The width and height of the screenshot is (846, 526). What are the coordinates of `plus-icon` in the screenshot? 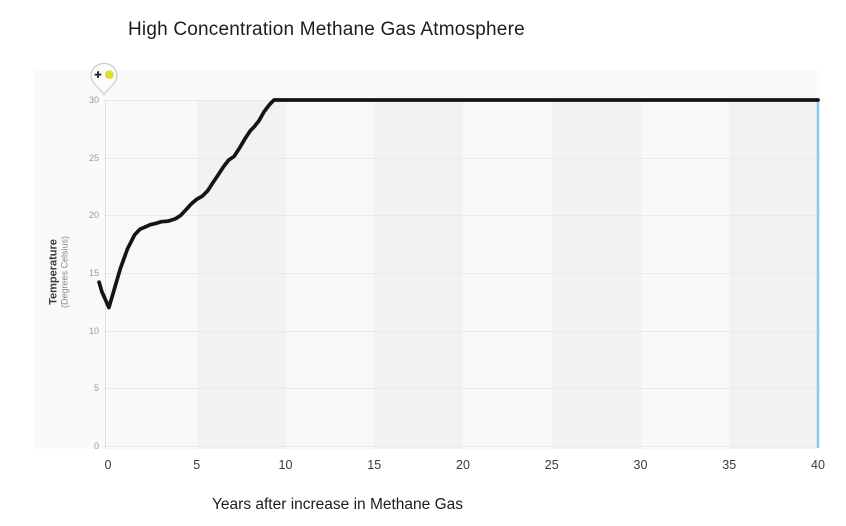 It's located at (98, 74).